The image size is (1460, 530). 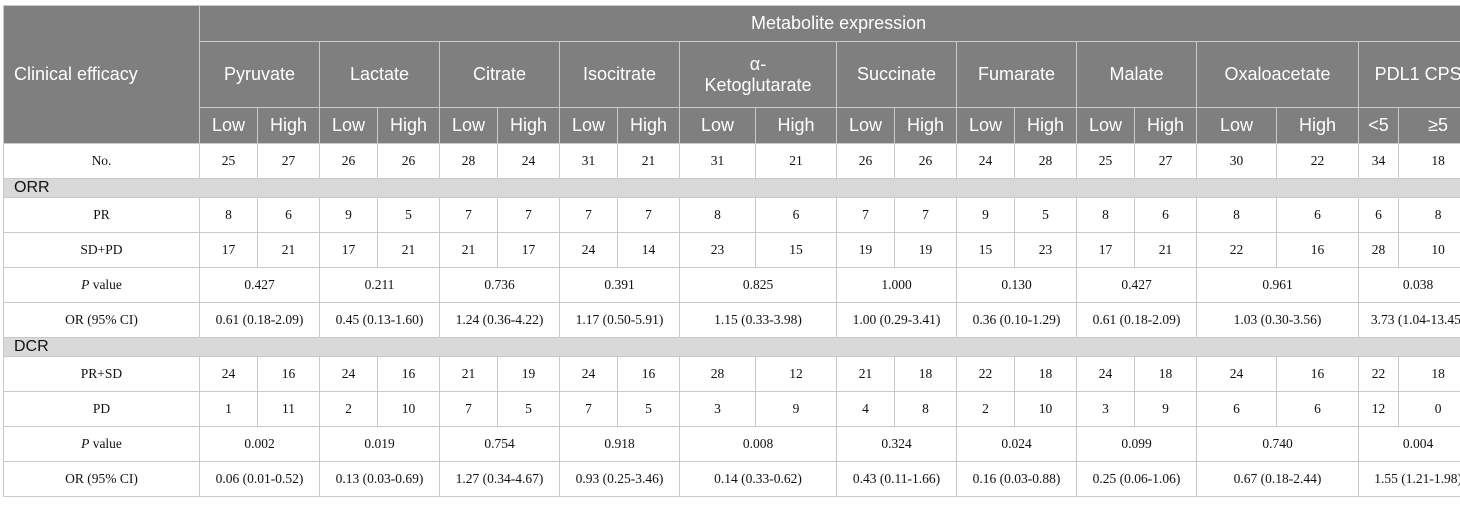 What do you see at coordinates (1378, 161) in the screenshot?
I see `table-cell: 34` at bounding box center [1378, 161].